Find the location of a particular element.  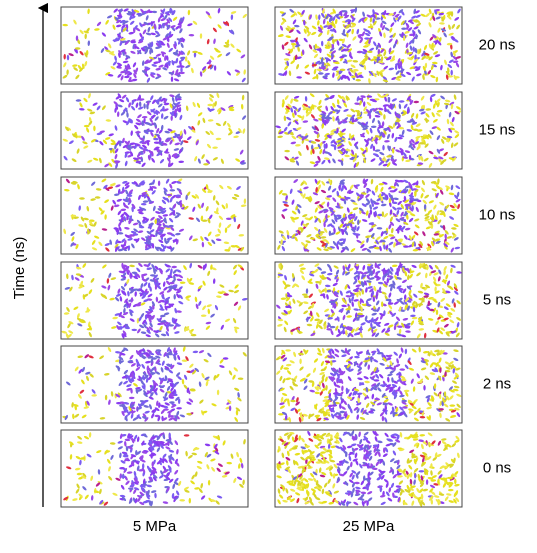

snapshot-frame is located at coordinates (154, 130).